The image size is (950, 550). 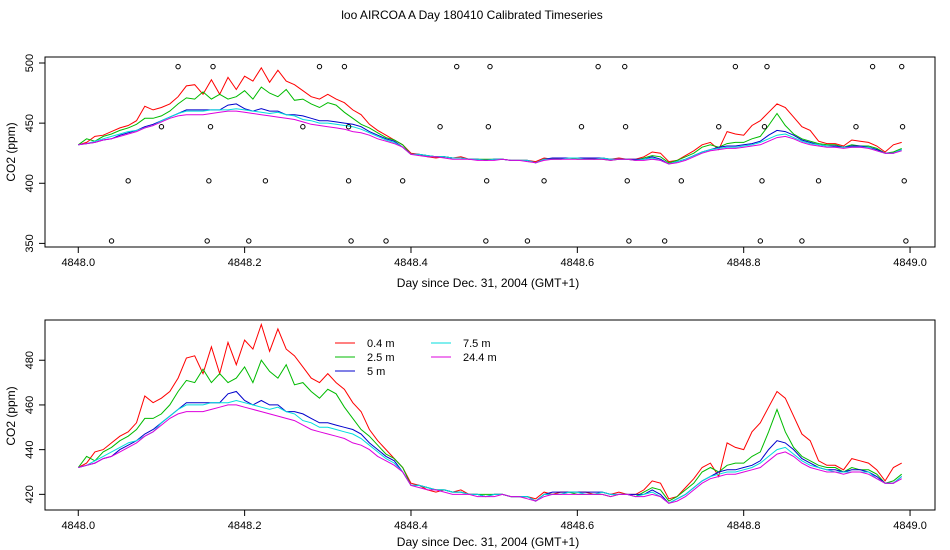 What do you see at coordinates (30, 360) in the screenshot?
I see `bottom-y-tick-label: 480` at bounding box center [30, 360].